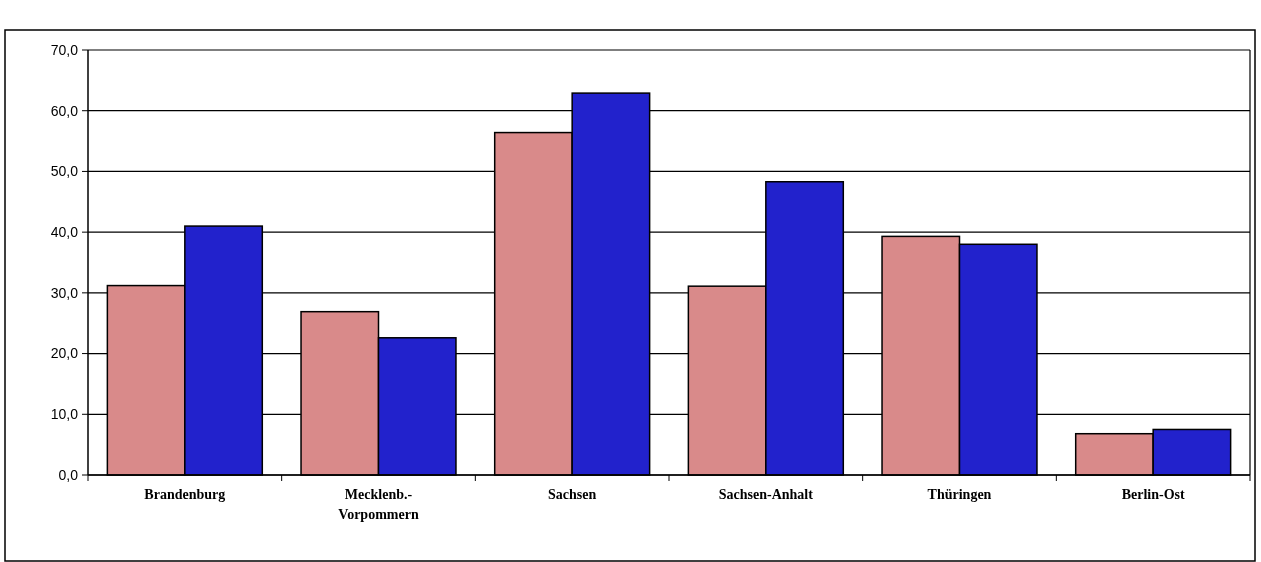 The image size is (1261, 562). I want to click on y-tick-label: 60,0, so click(64, 110).